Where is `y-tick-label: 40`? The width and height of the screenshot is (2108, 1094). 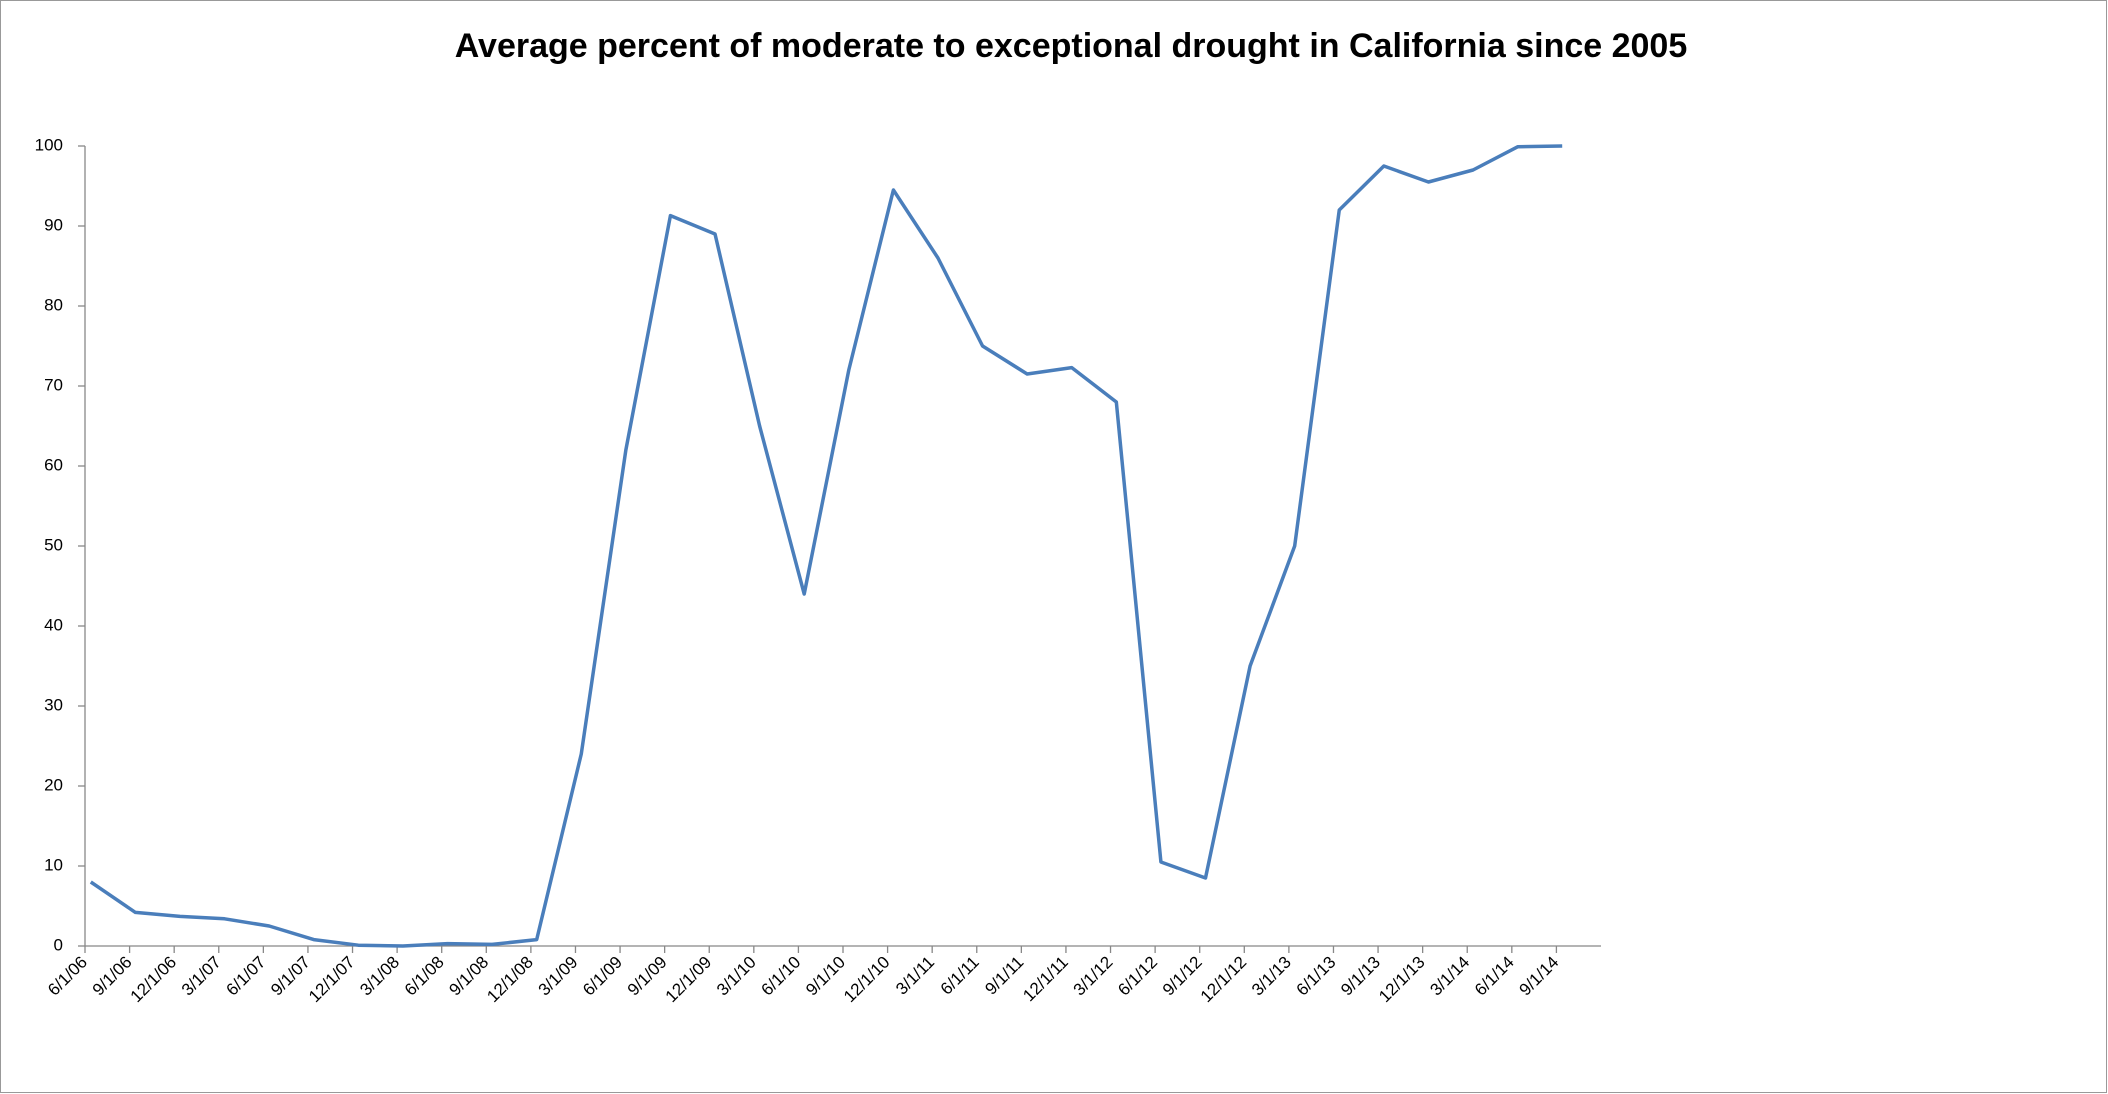 y-tick-label: 40 is located at coordinates (53, 624).